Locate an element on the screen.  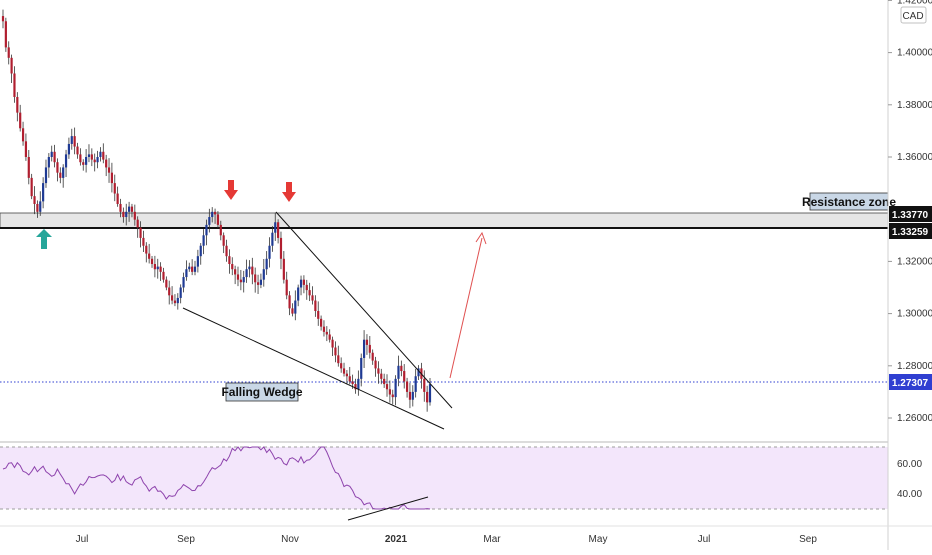
time-tick-label: May is located at coordinates (598, 539).